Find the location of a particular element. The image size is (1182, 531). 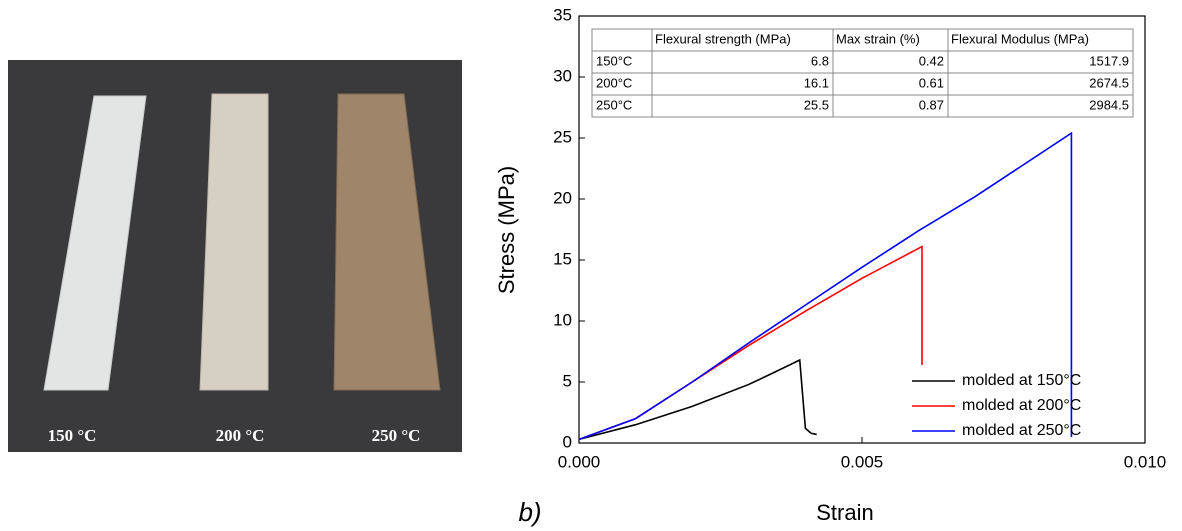

photo-label: 250 °C is located at coordinates (396, 435).